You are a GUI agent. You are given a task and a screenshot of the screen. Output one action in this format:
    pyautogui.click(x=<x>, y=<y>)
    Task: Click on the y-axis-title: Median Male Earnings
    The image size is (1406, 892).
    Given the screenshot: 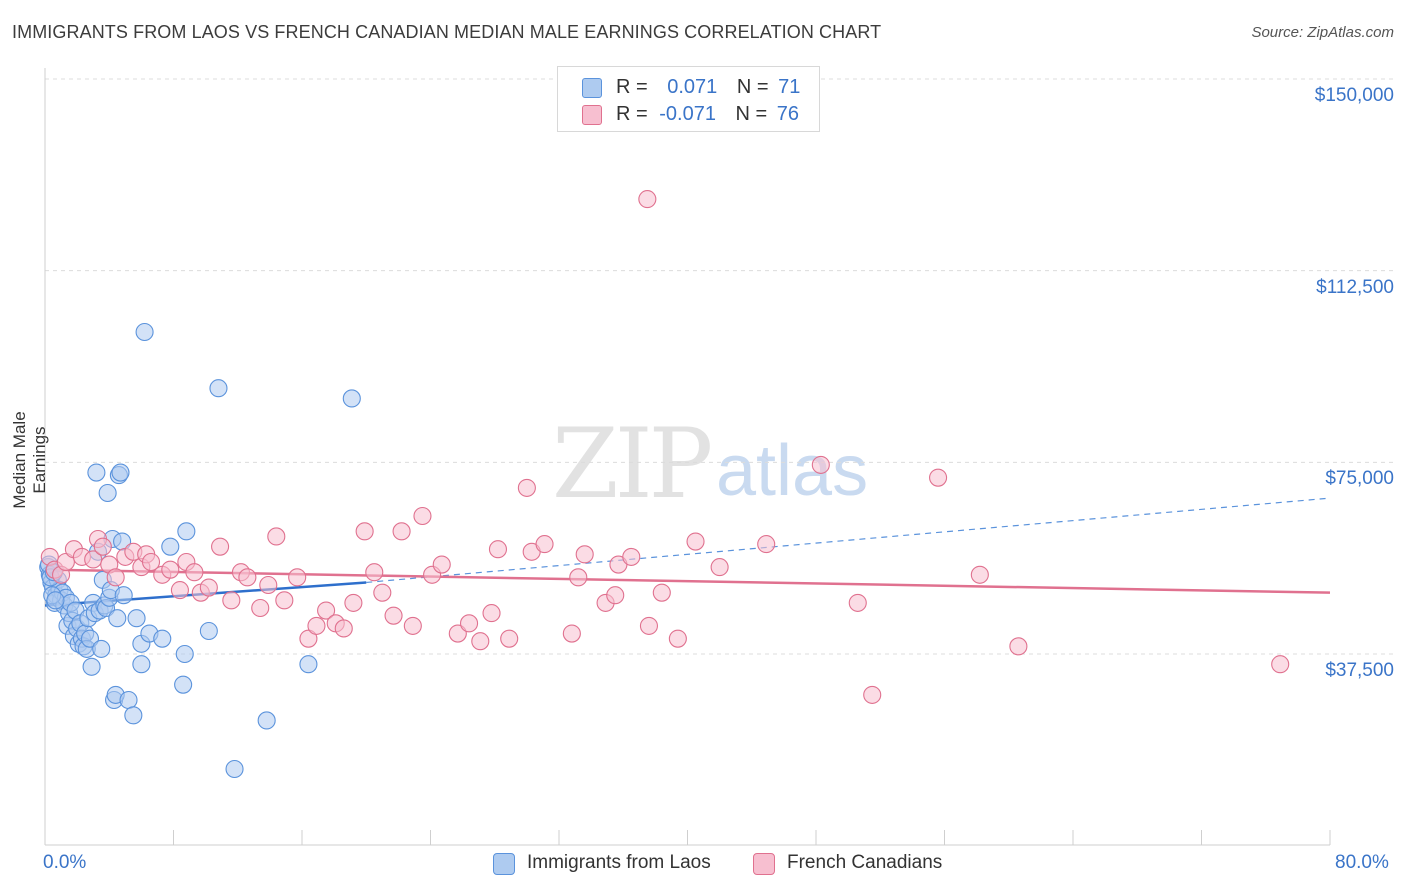 What is the action you would take?
    pyautogui.click(x=29, y=460)
    